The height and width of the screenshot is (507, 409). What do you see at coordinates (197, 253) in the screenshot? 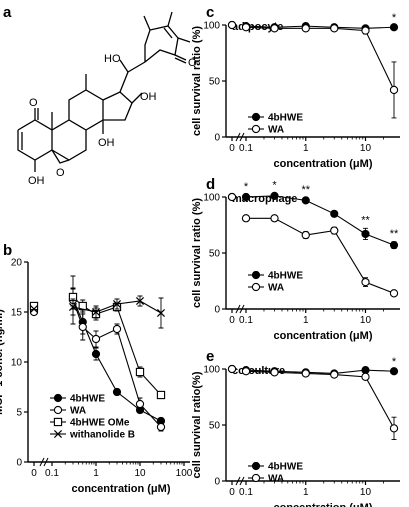
I see `y-axis-label: cell survival ratio (%)` at bounding box center [197, 253].